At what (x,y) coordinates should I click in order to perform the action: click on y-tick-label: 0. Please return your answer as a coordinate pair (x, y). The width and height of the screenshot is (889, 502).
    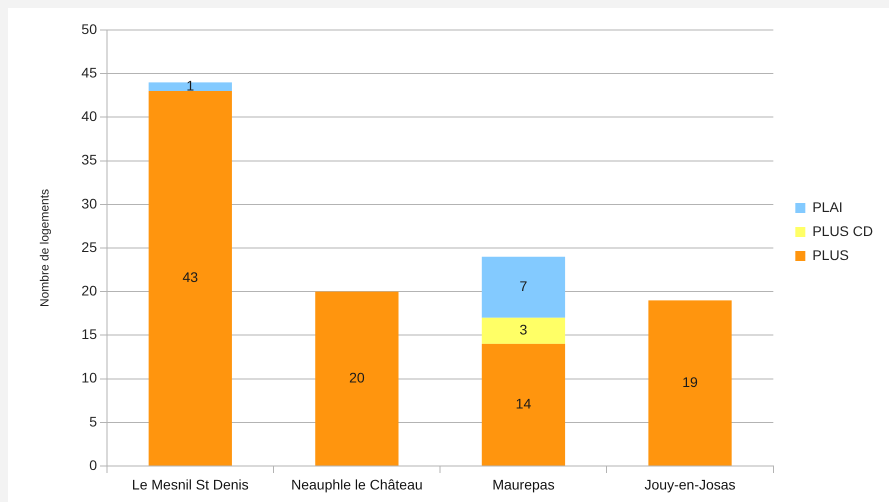
    Looking at the image, I should click on (93, 464).